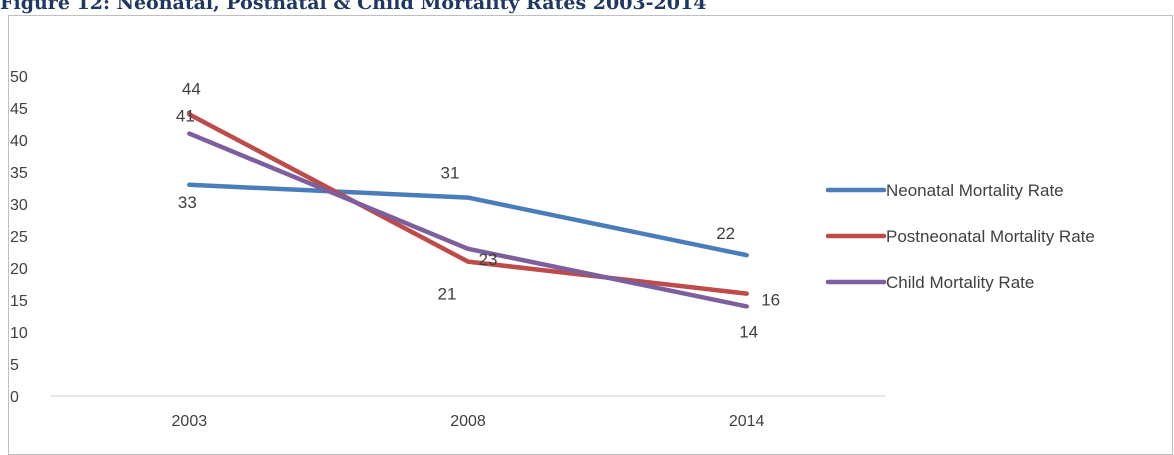  I want to click on y-tick-label: 10, so click(19, 333).